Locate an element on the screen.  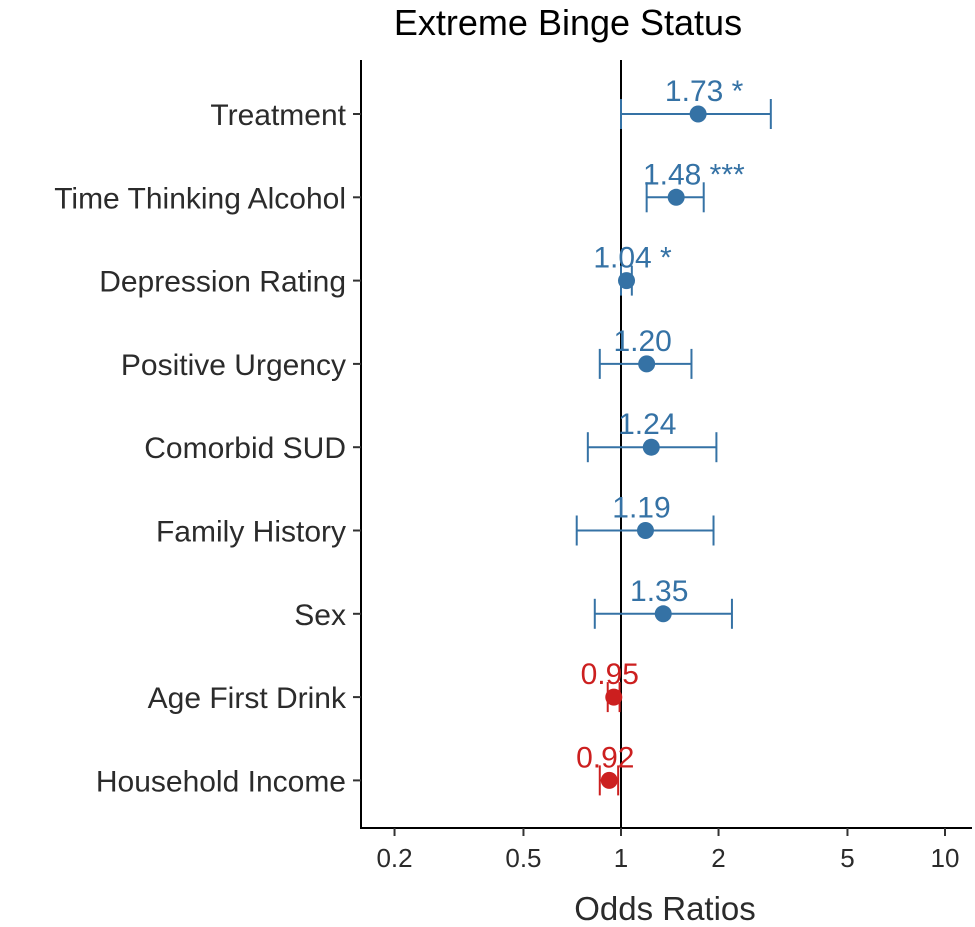
data-label: 1.19 is located at coordinates (641, 508).